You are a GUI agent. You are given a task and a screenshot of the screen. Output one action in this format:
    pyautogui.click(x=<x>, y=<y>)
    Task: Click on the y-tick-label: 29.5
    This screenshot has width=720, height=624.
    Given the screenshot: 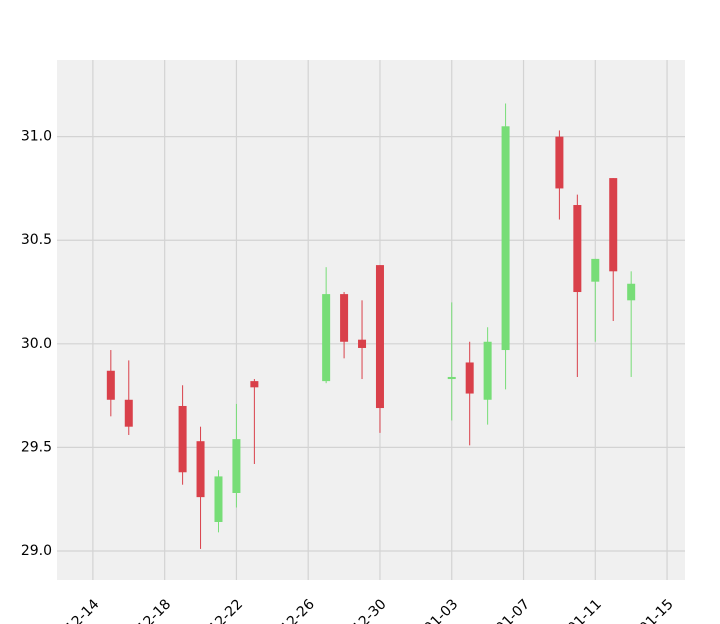 What is the action you would take?
    pyautogui.click(x=36, y=447)
    